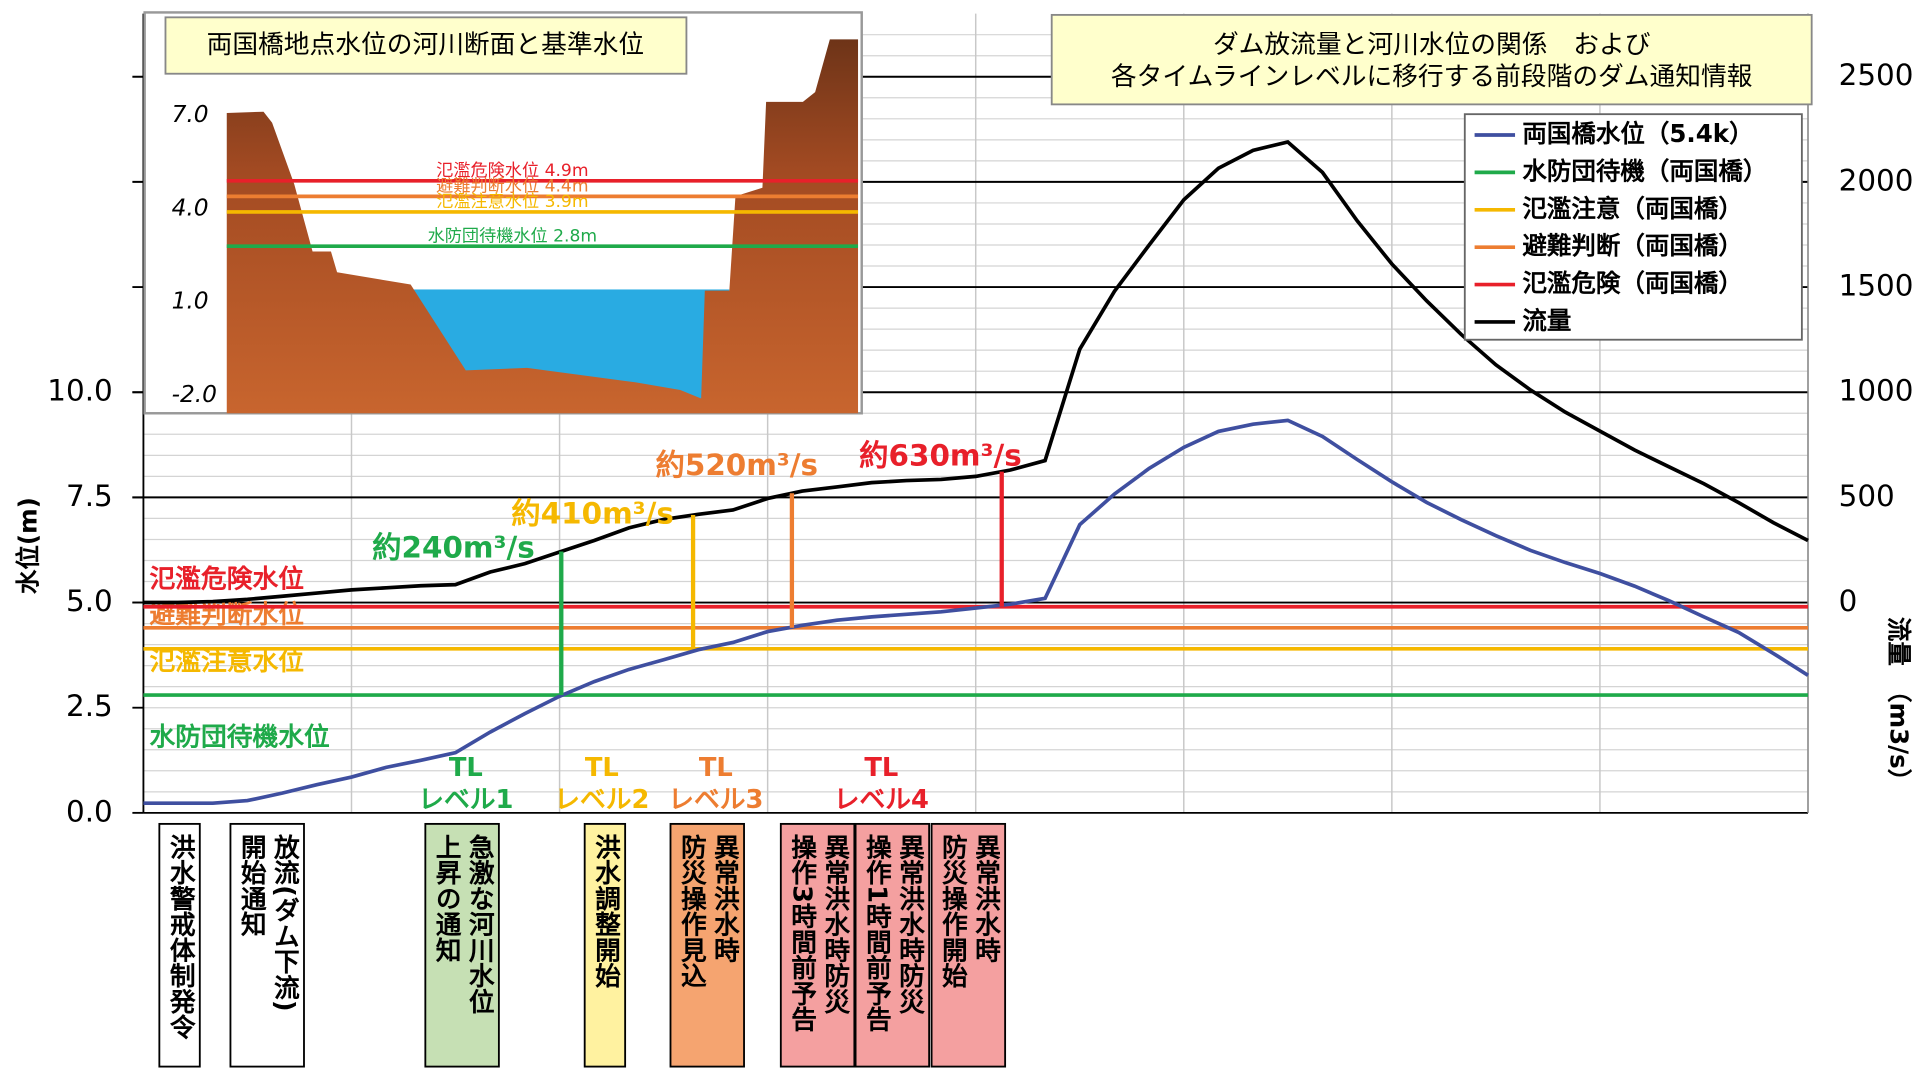 The width and height of the screenshot is (1922, 1068). I want to click on inset-tick-label: 1.0, so click(190, 301).